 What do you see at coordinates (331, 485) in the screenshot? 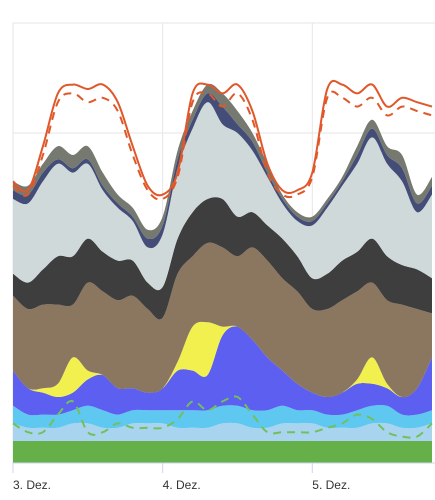
I see `x-tick-label: 5. Dez.` at bounding box center [331, 485].